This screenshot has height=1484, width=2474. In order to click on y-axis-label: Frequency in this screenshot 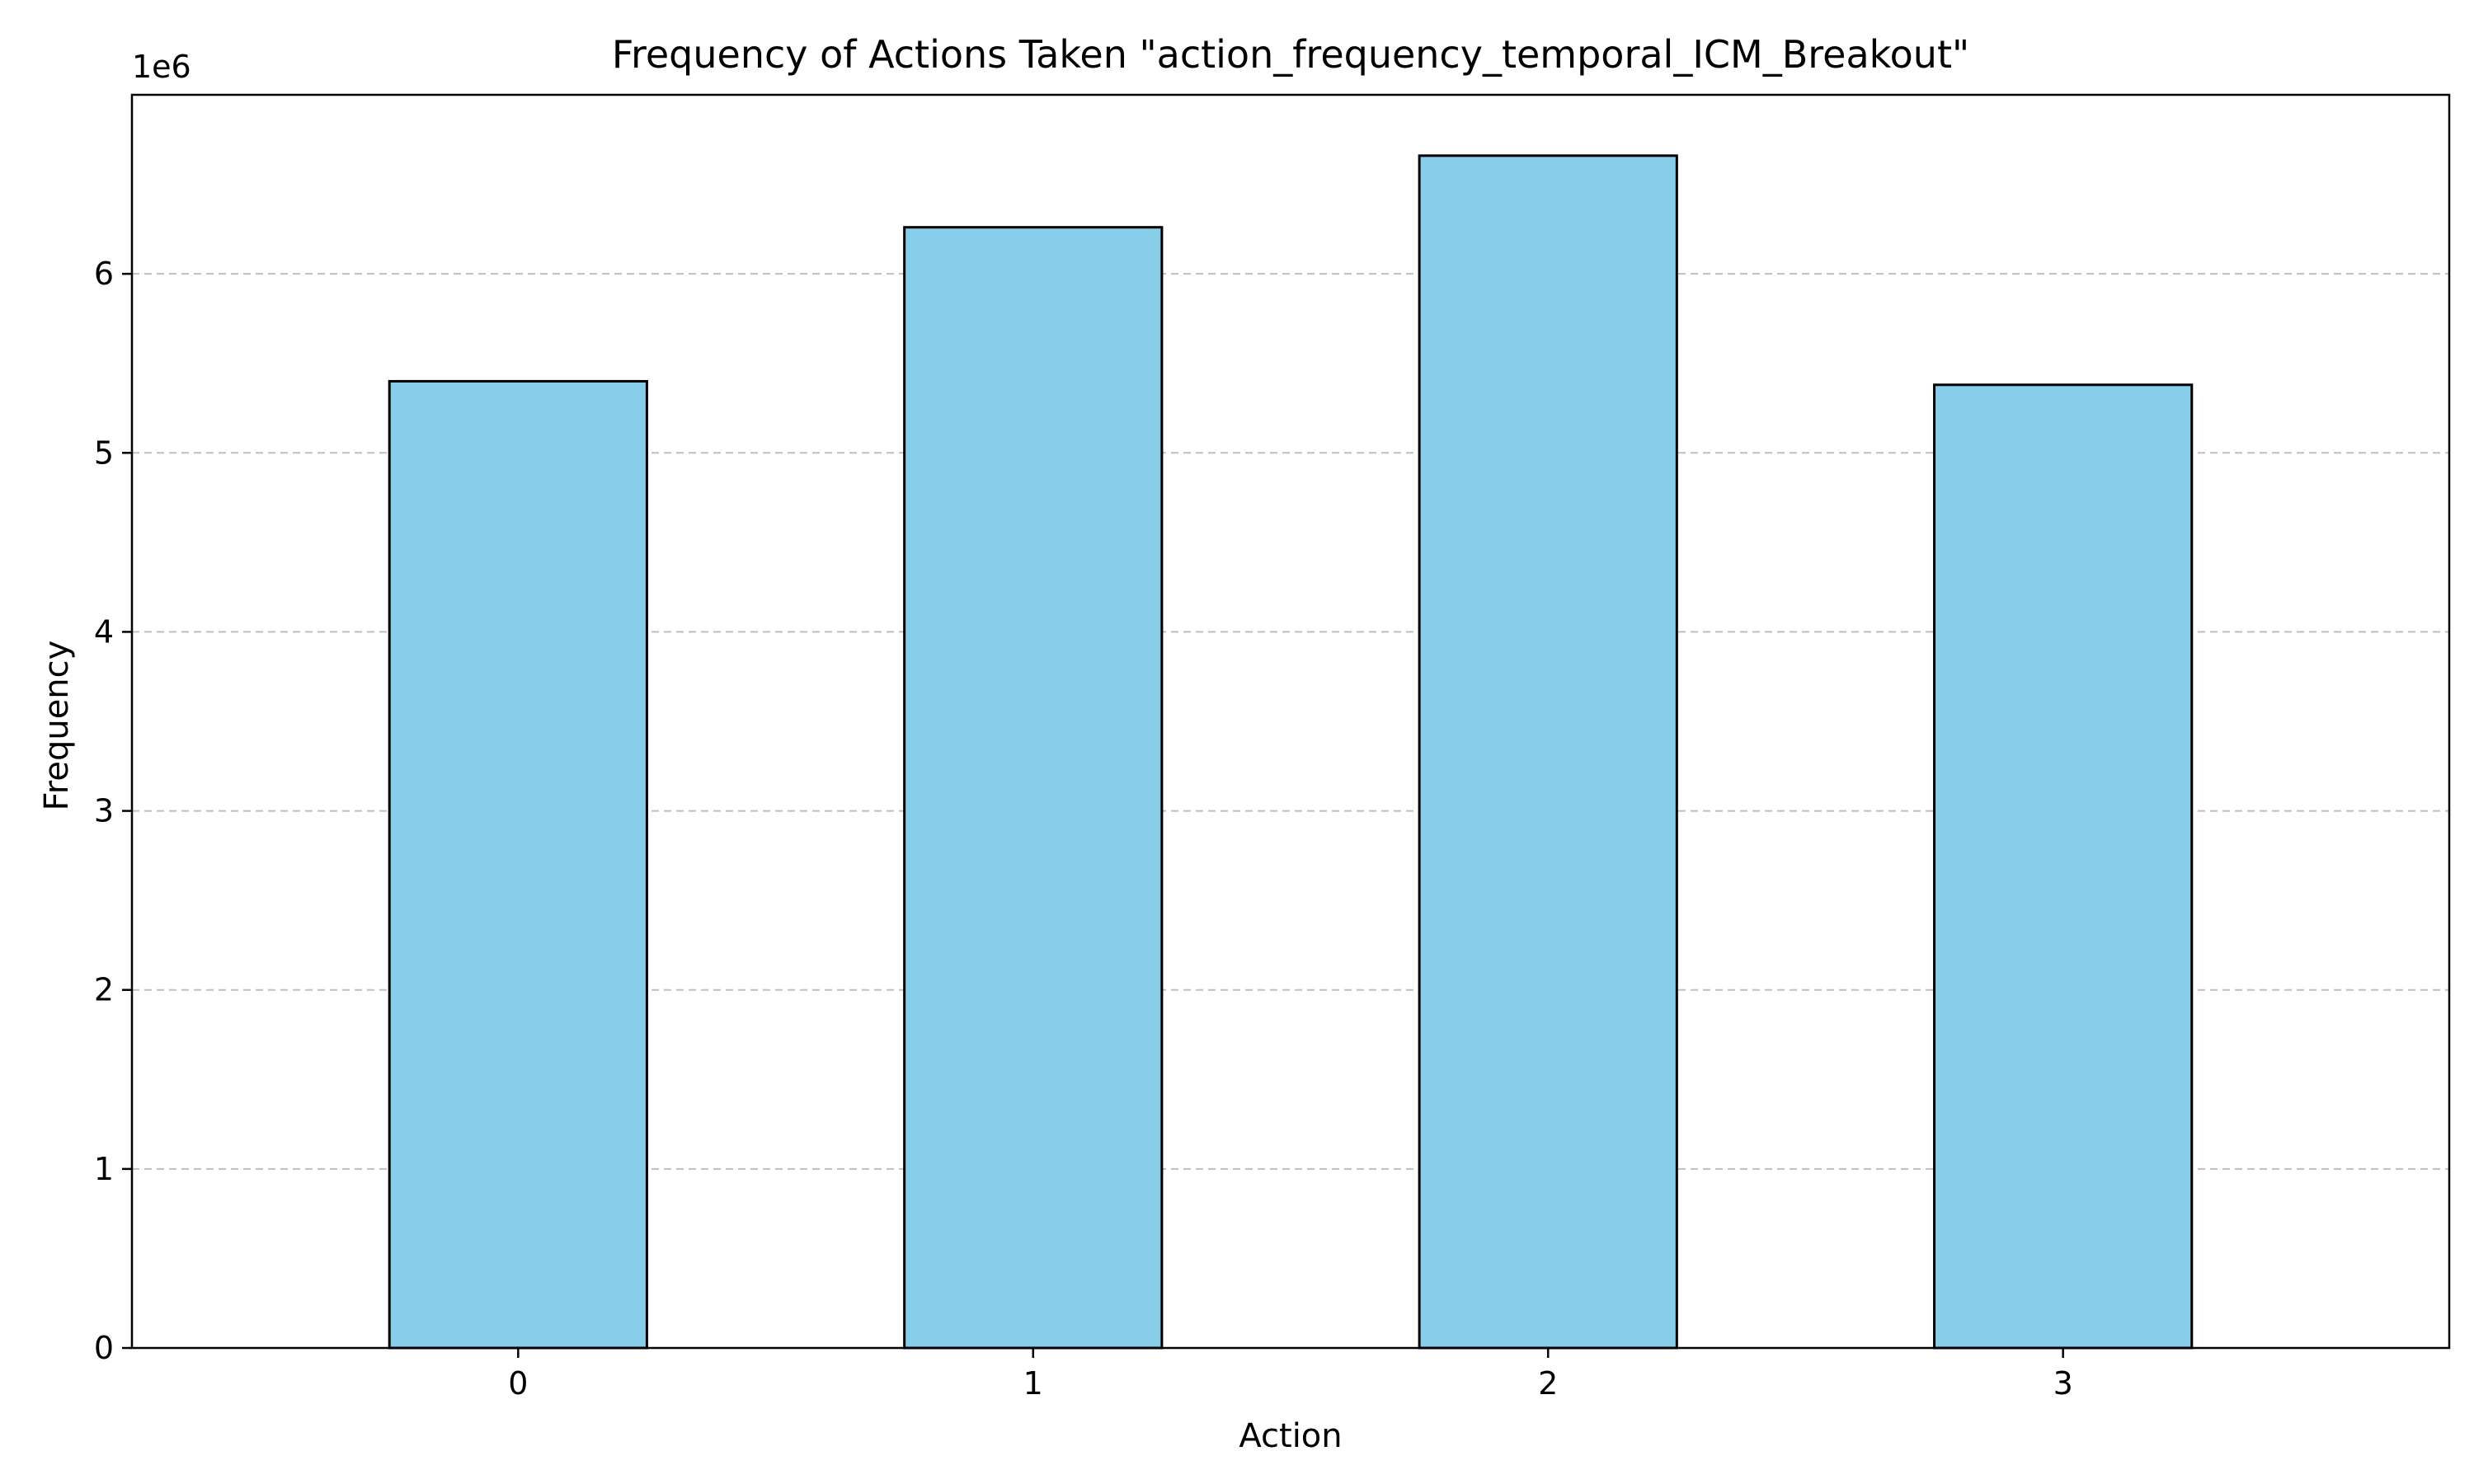, I will do `click(57, 726)`.